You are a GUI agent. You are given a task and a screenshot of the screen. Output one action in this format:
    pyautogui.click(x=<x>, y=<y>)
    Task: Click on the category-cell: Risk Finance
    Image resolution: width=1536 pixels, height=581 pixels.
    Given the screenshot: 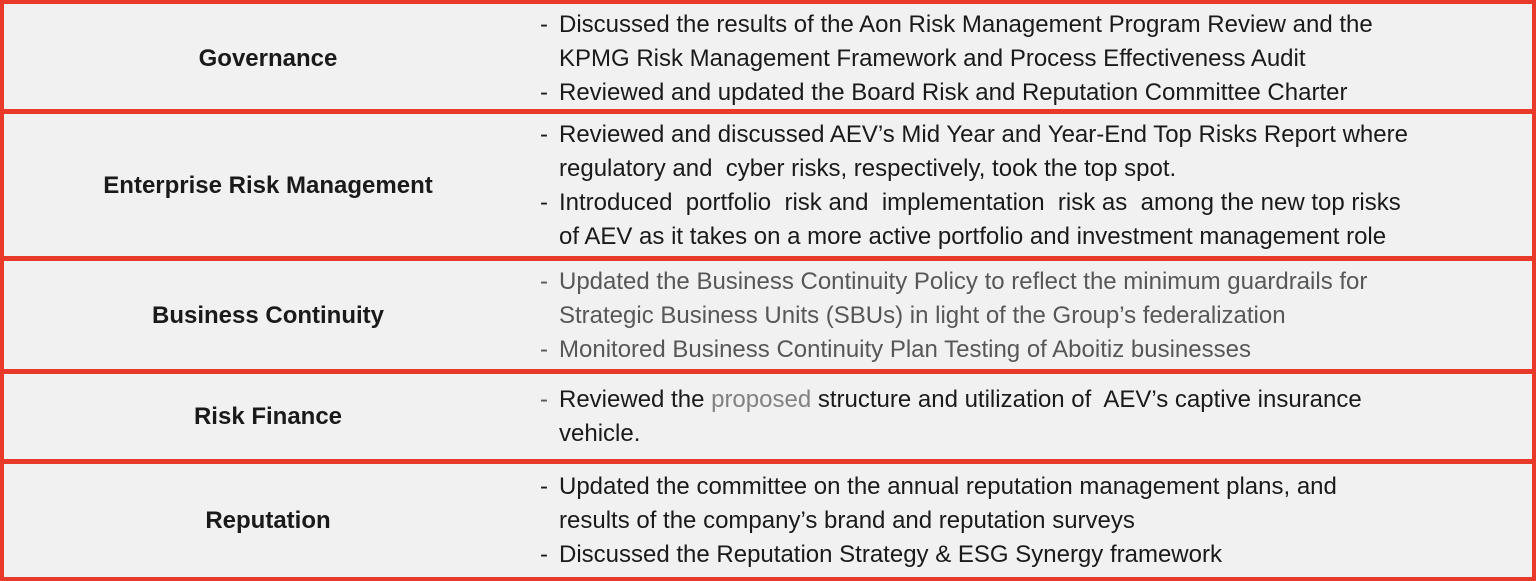 What is the action you would take?
    pyautogui.click(x=268, y=416)
    